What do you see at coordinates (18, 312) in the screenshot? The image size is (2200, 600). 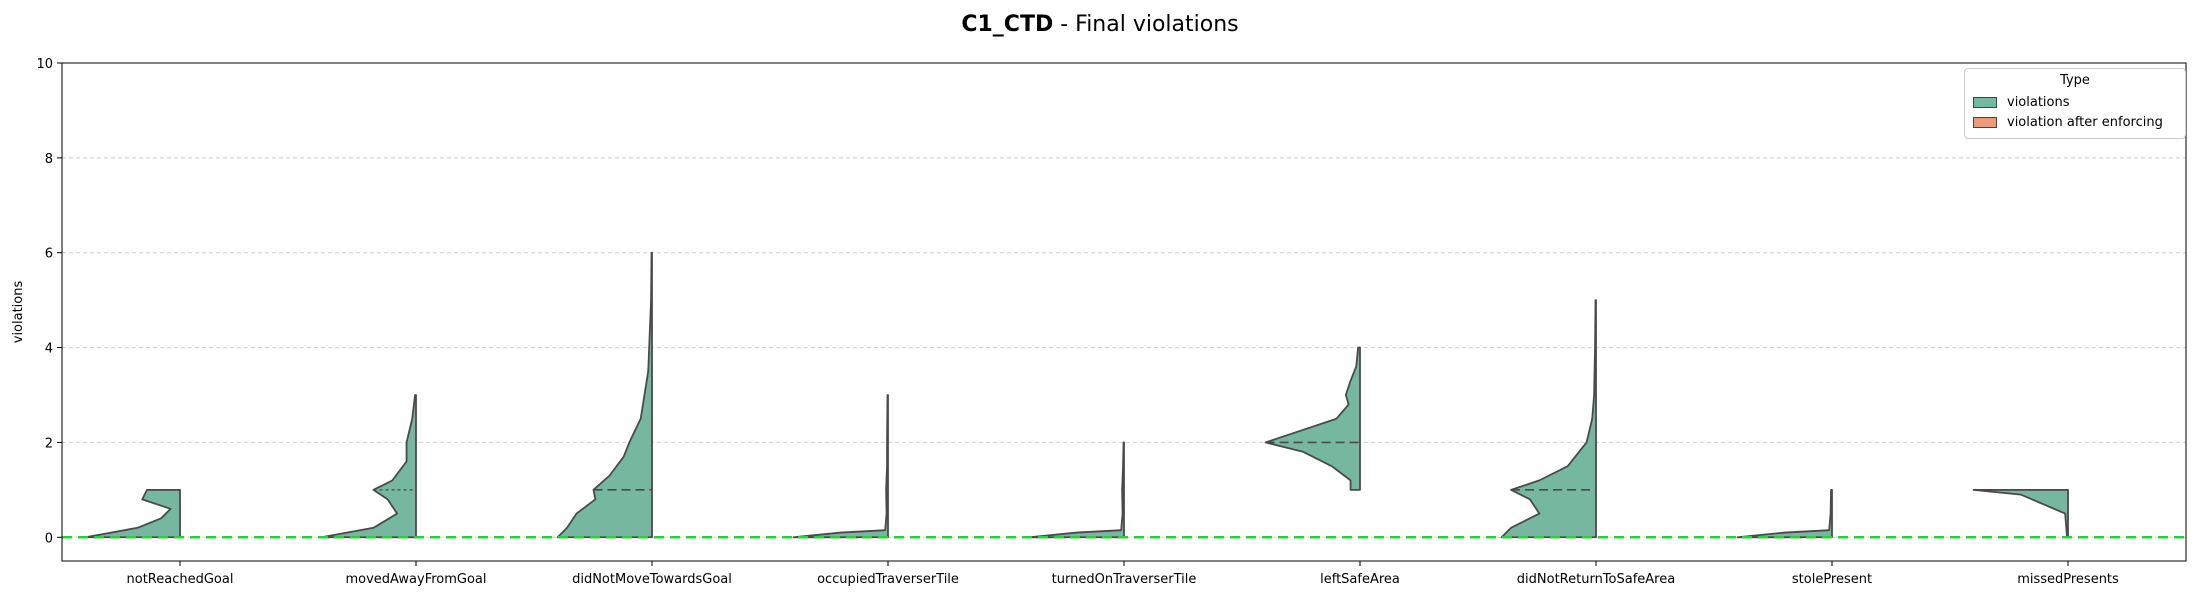 I see `y-axis-label: violations` at bounding box center [18, 312].